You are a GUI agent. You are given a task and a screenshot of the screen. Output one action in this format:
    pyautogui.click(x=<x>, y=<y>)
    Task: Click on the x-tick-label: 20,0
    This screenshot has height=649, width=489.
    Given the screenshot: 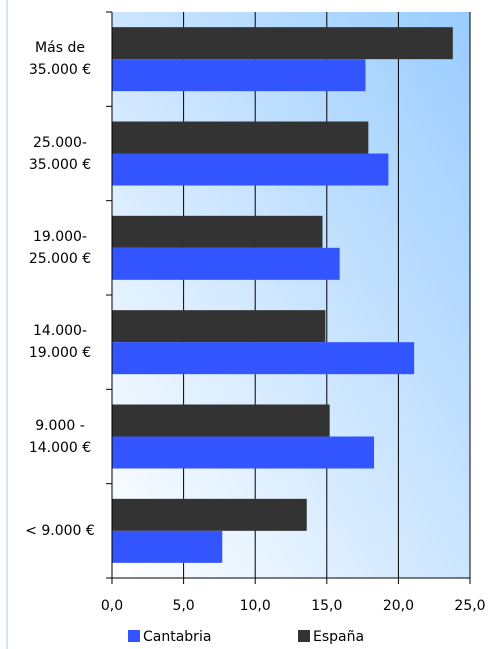 What is the action you would take?
    pyautogui.click(x=398, y=606)
    